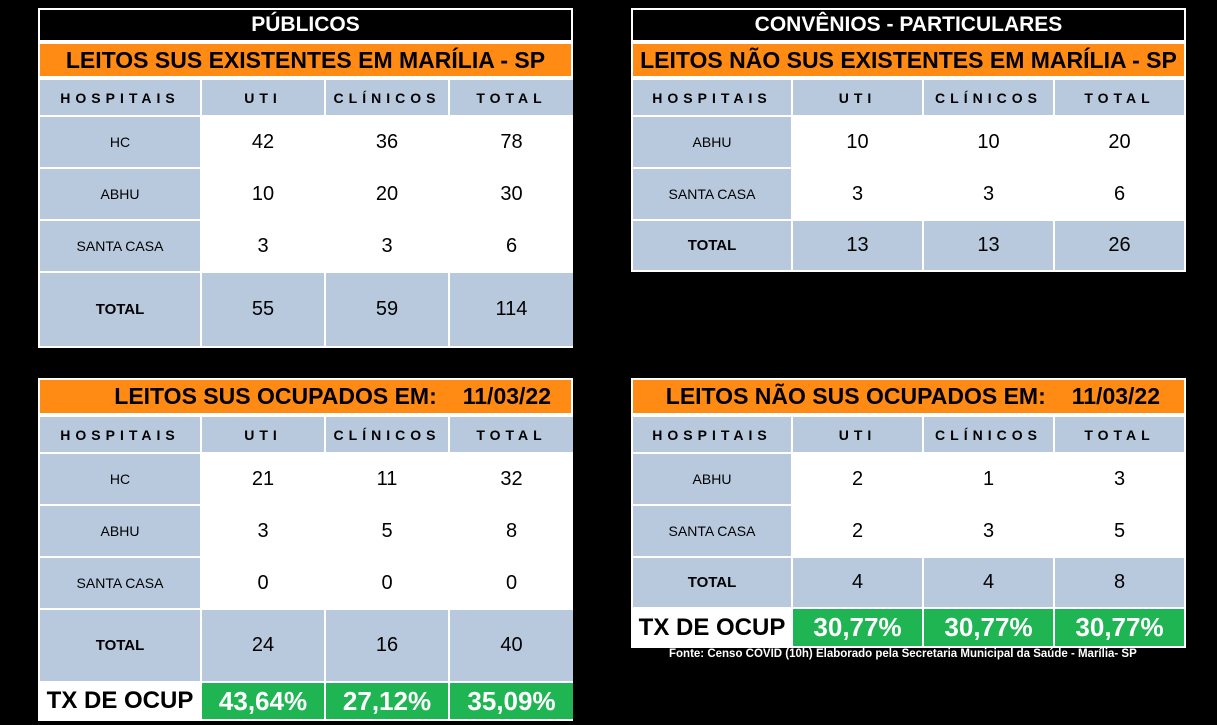 This screenshot has height=725, width=1217. I want to click on section-title-publicos: PÚBLICOS, so click(305, 25).